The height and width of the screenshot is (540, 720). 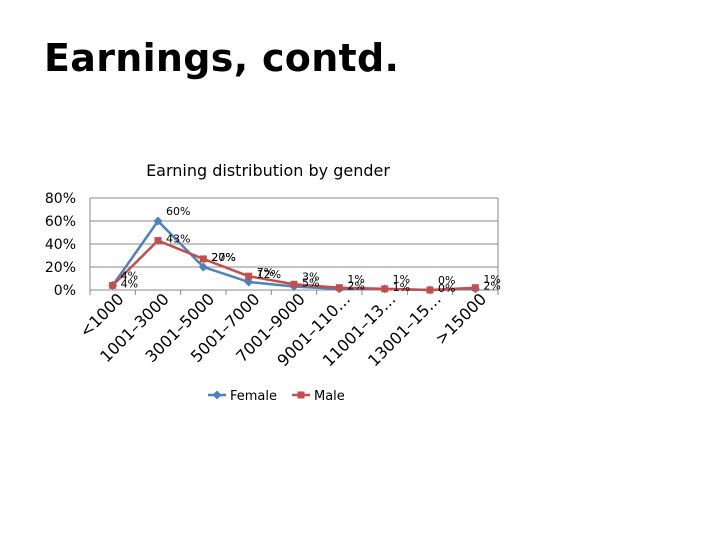 I want to click on legend-marker-female, so click(x=217, y=395).